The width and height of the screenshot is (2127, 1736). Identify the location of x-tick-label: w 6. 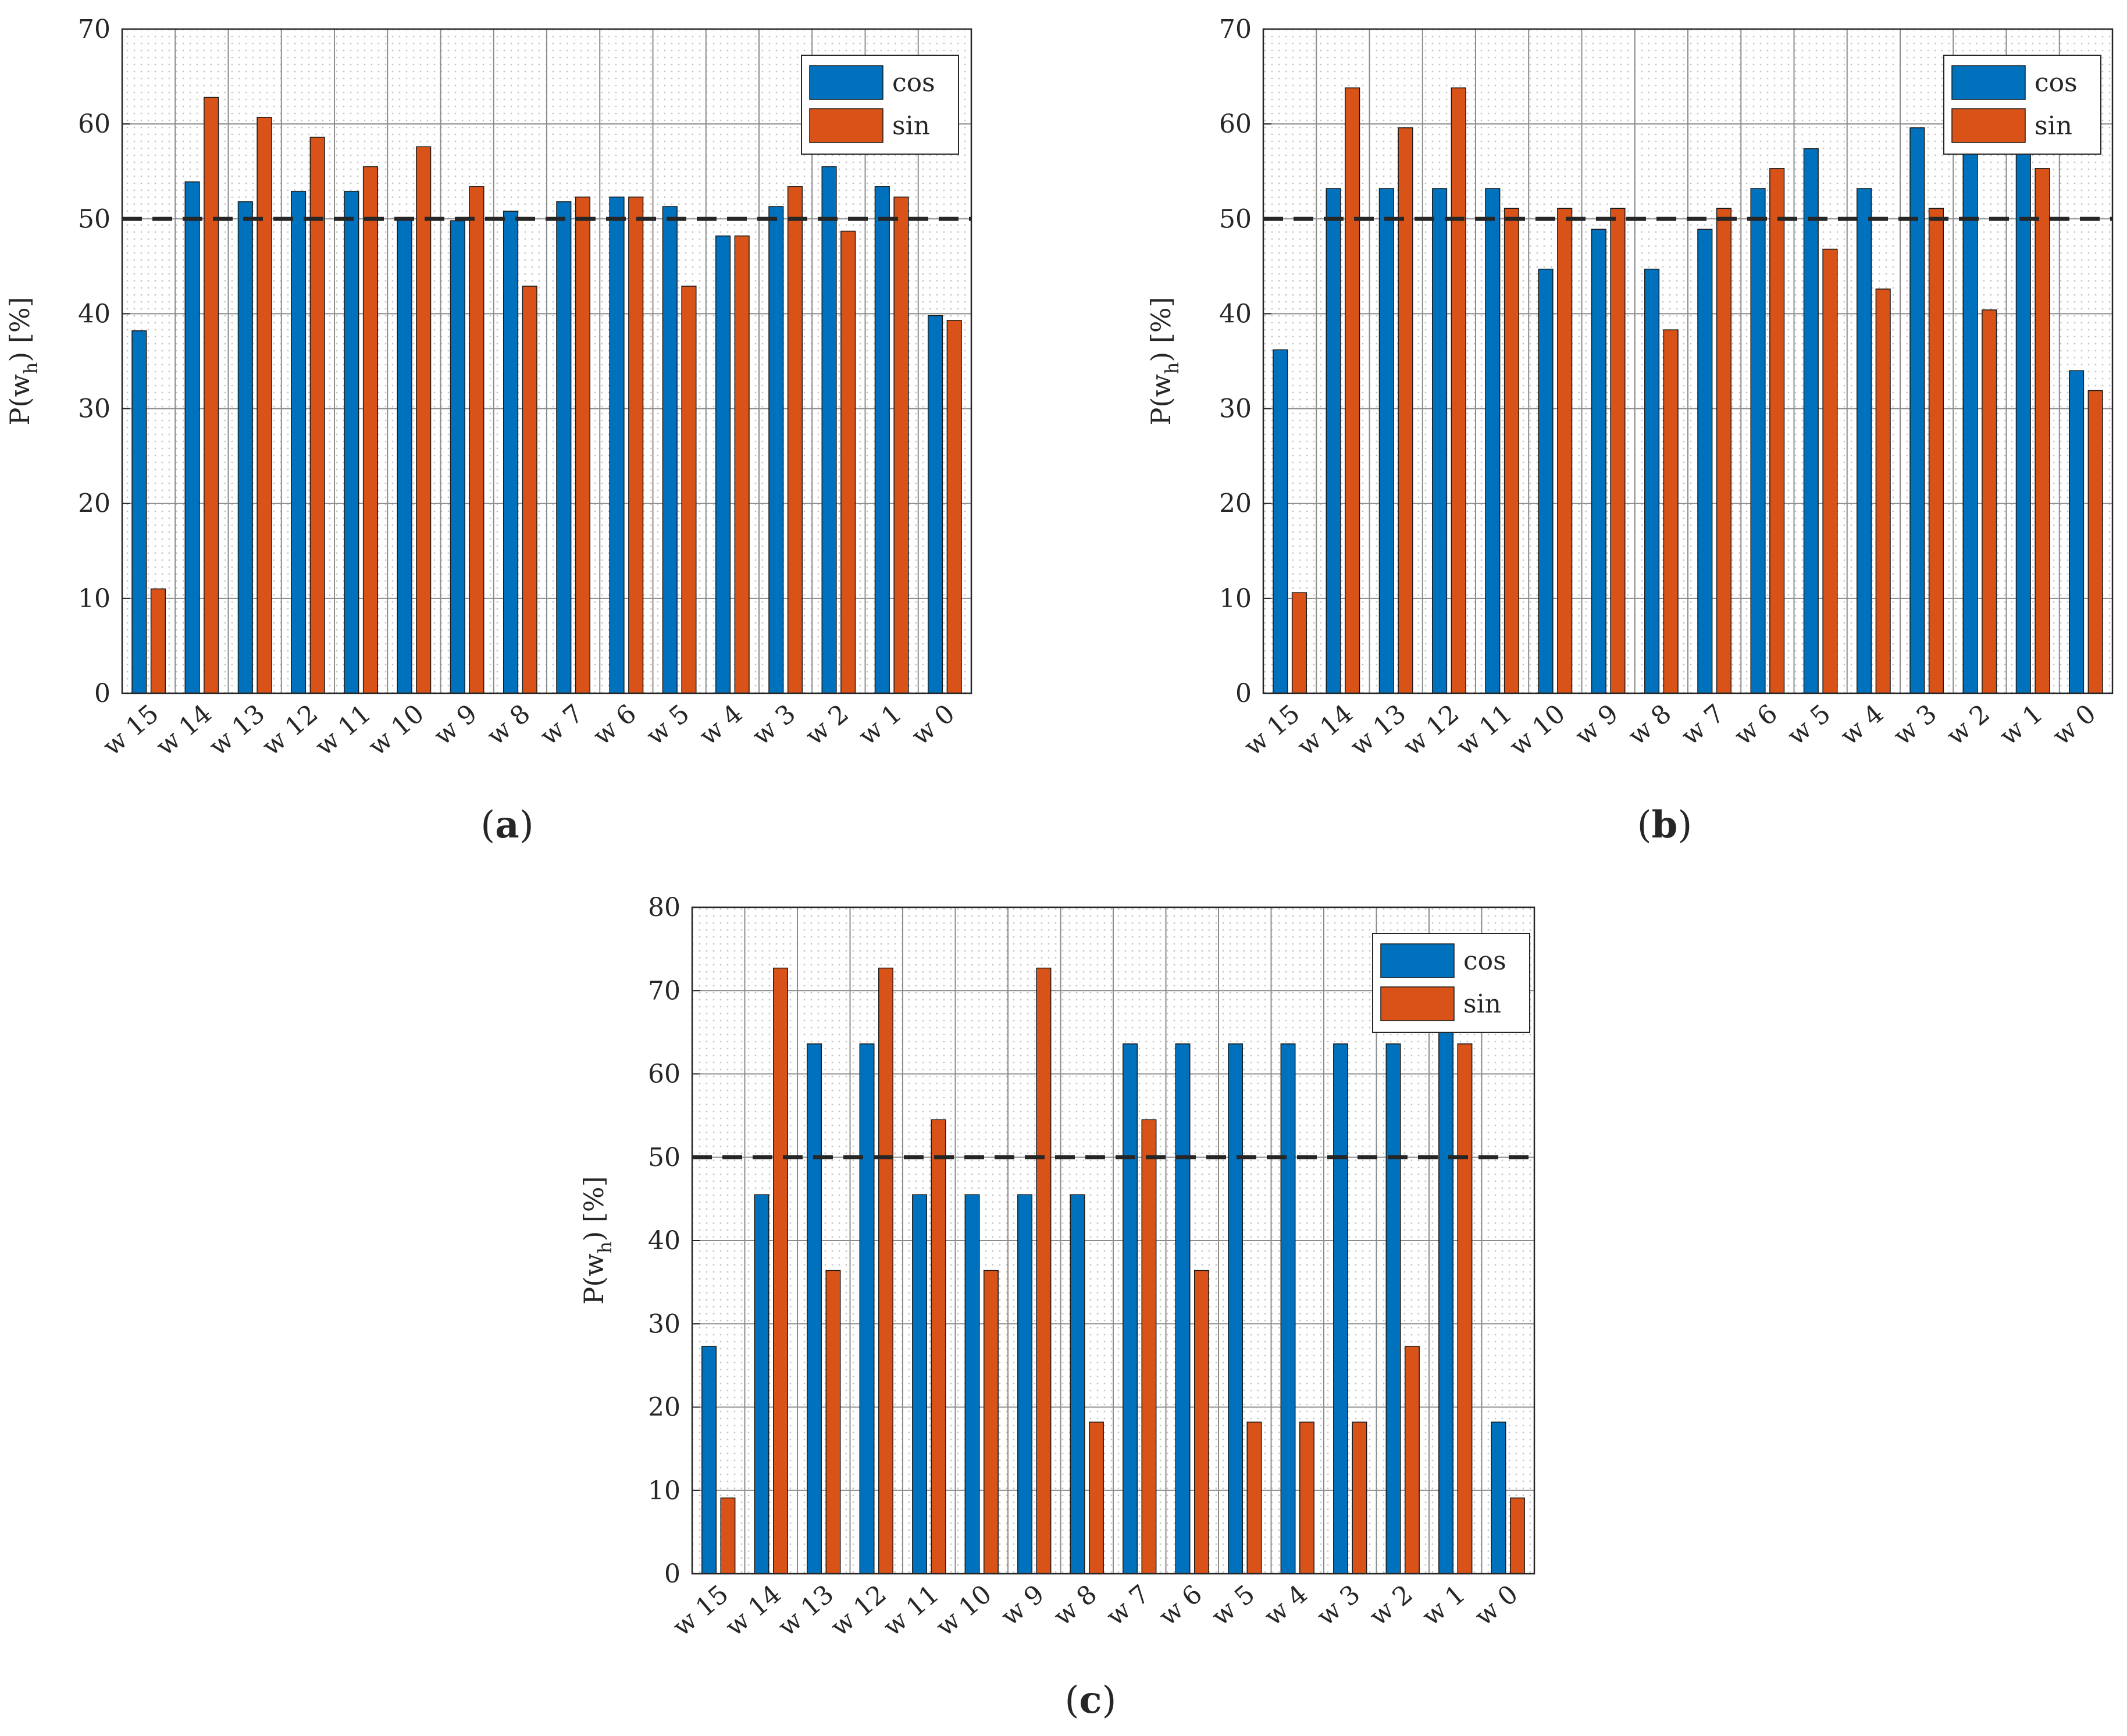
(1756, 725).